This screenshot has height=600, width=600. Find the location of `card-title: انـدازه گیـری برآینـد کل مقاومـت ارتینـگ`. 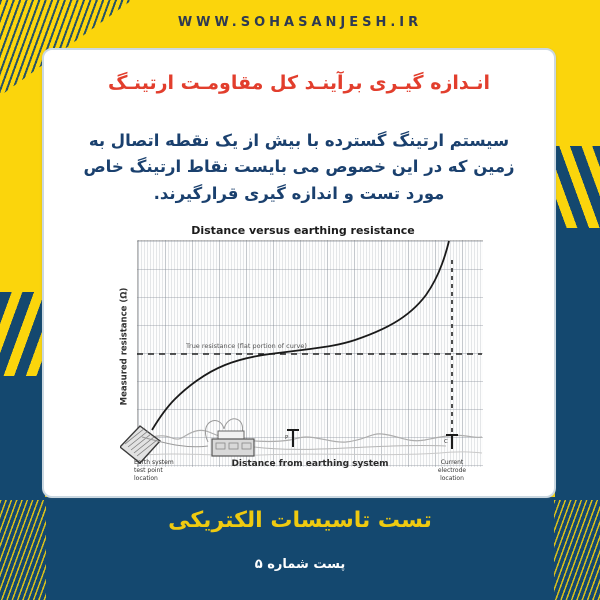

card-title: انـدازه گیـری برآینـد کل مقاومـت ارتینـگ is located at coordinates (299, 83).